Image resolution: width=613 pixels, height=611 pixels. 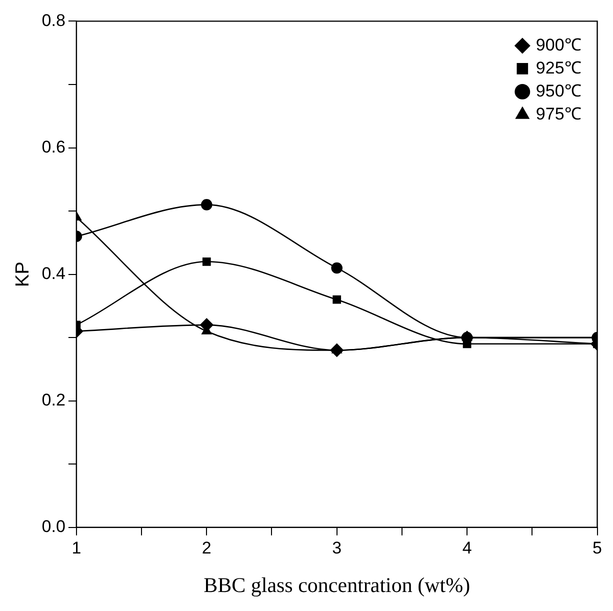 What do you see at coordinates (467, 548) in the screenshot?
I see `x-tick-label: 4` at bounding box center [467, 548].